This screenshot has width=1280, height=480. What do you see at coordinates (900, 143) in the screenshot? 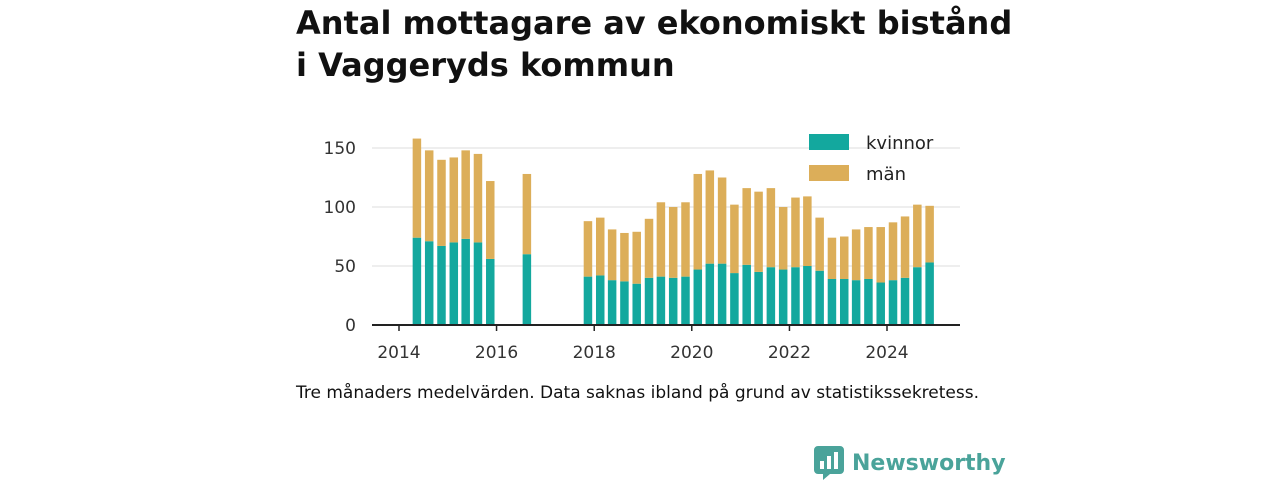
I see `legend-label: kvinnor` at bounding box center [900, 143].